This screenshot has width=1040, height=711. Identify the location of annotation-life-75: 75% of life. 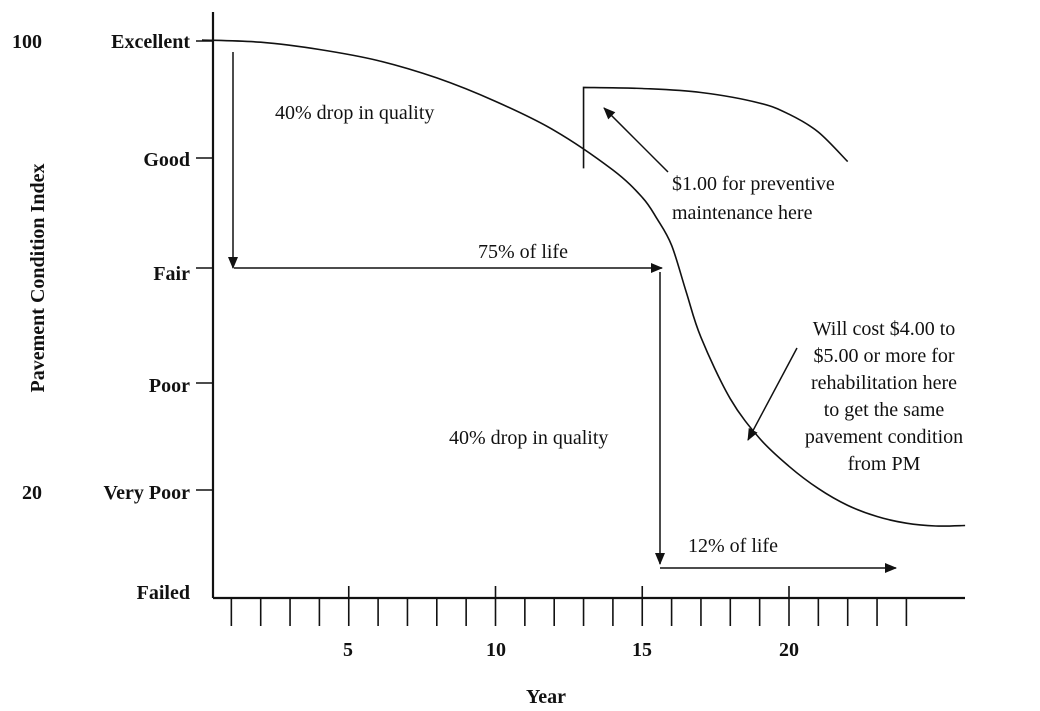
(523, 252).